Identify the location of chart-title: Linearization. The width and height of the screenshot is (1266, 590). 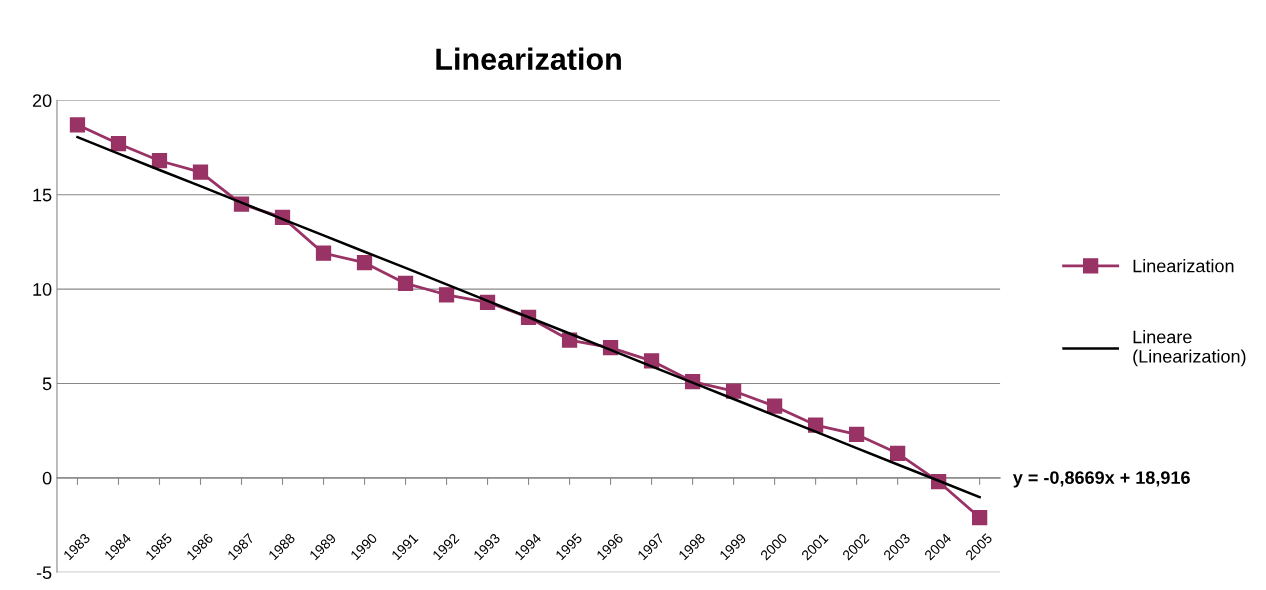
(528, 59).